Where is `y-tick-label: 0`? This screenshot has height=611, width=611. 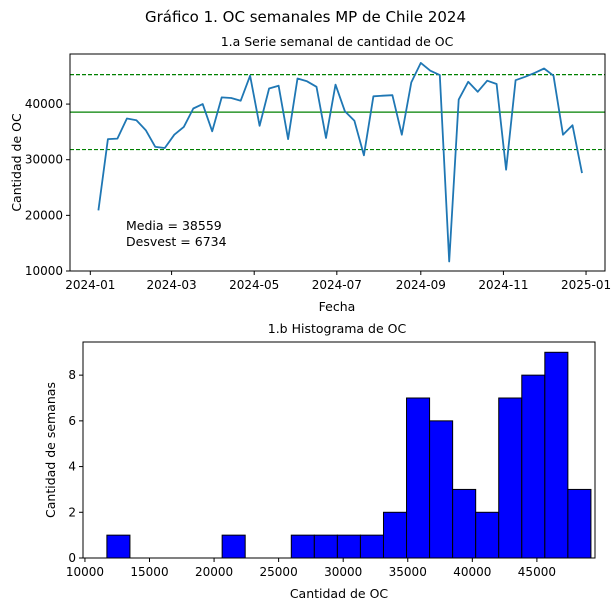 y-tick-label: 0 is located at coordinates (72, 558).